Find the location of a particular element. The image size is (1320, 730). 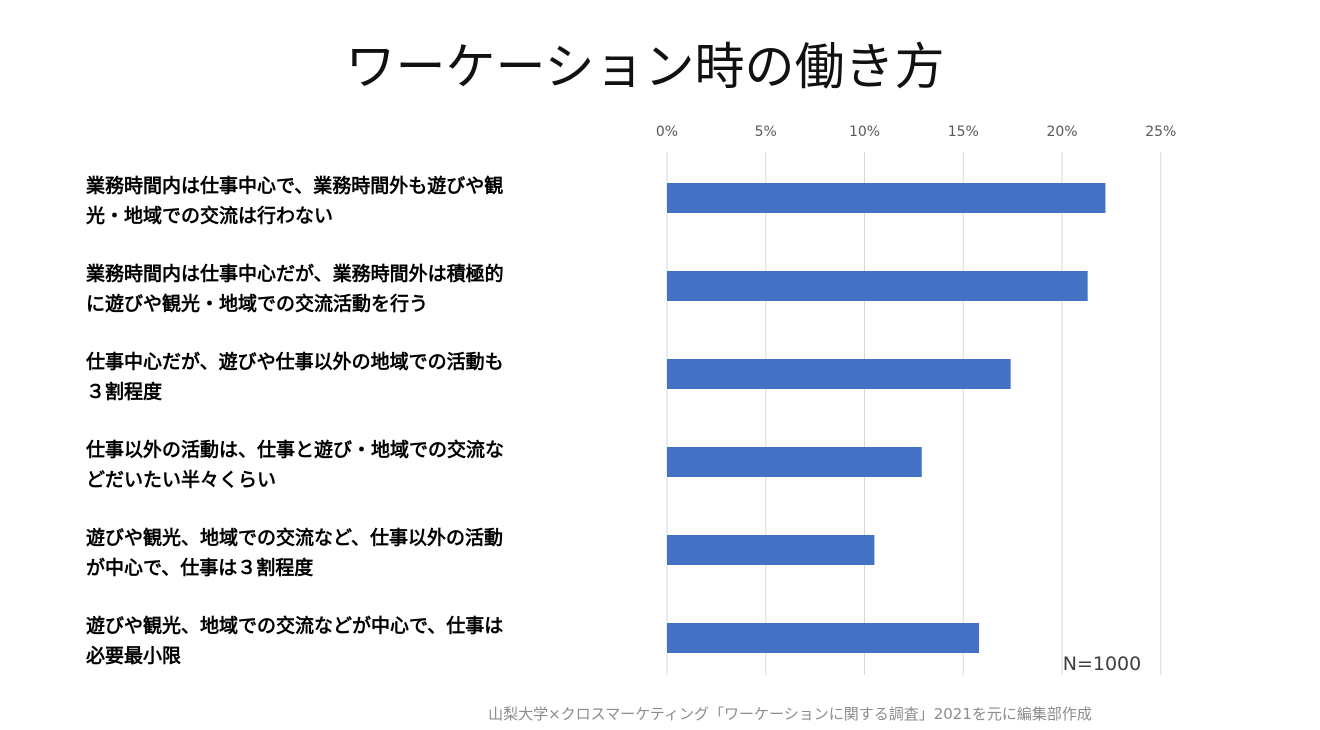

chart-title: ワーケーション時の働き方 is located at coordinates (645, 67).